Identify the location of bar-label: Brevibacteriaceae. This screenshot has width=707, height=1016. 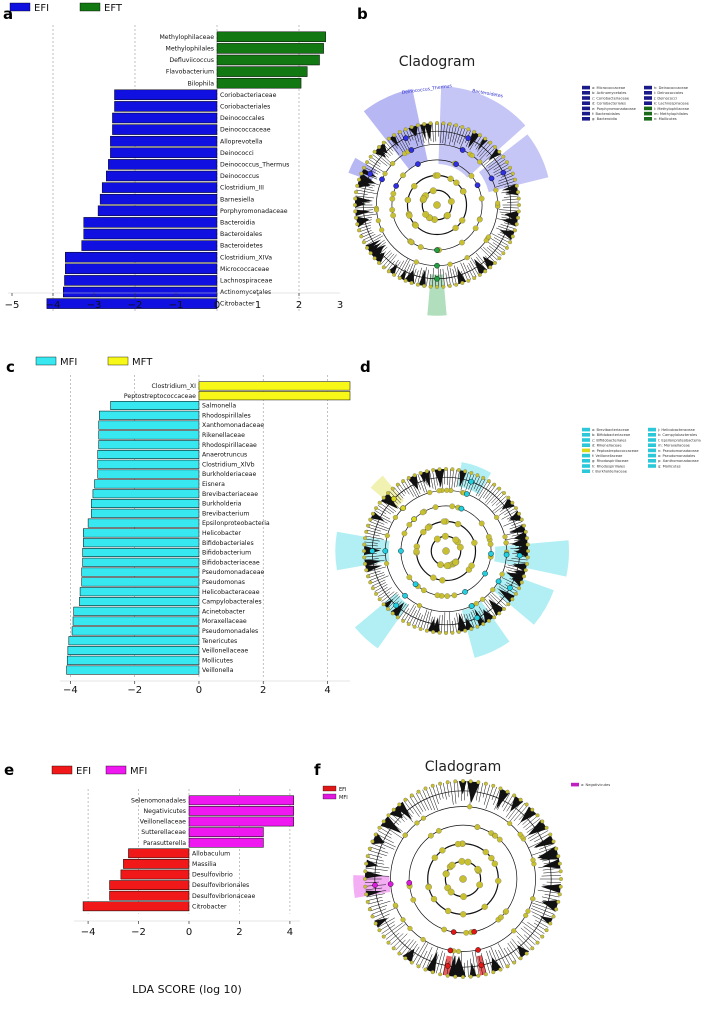
(230, 494).